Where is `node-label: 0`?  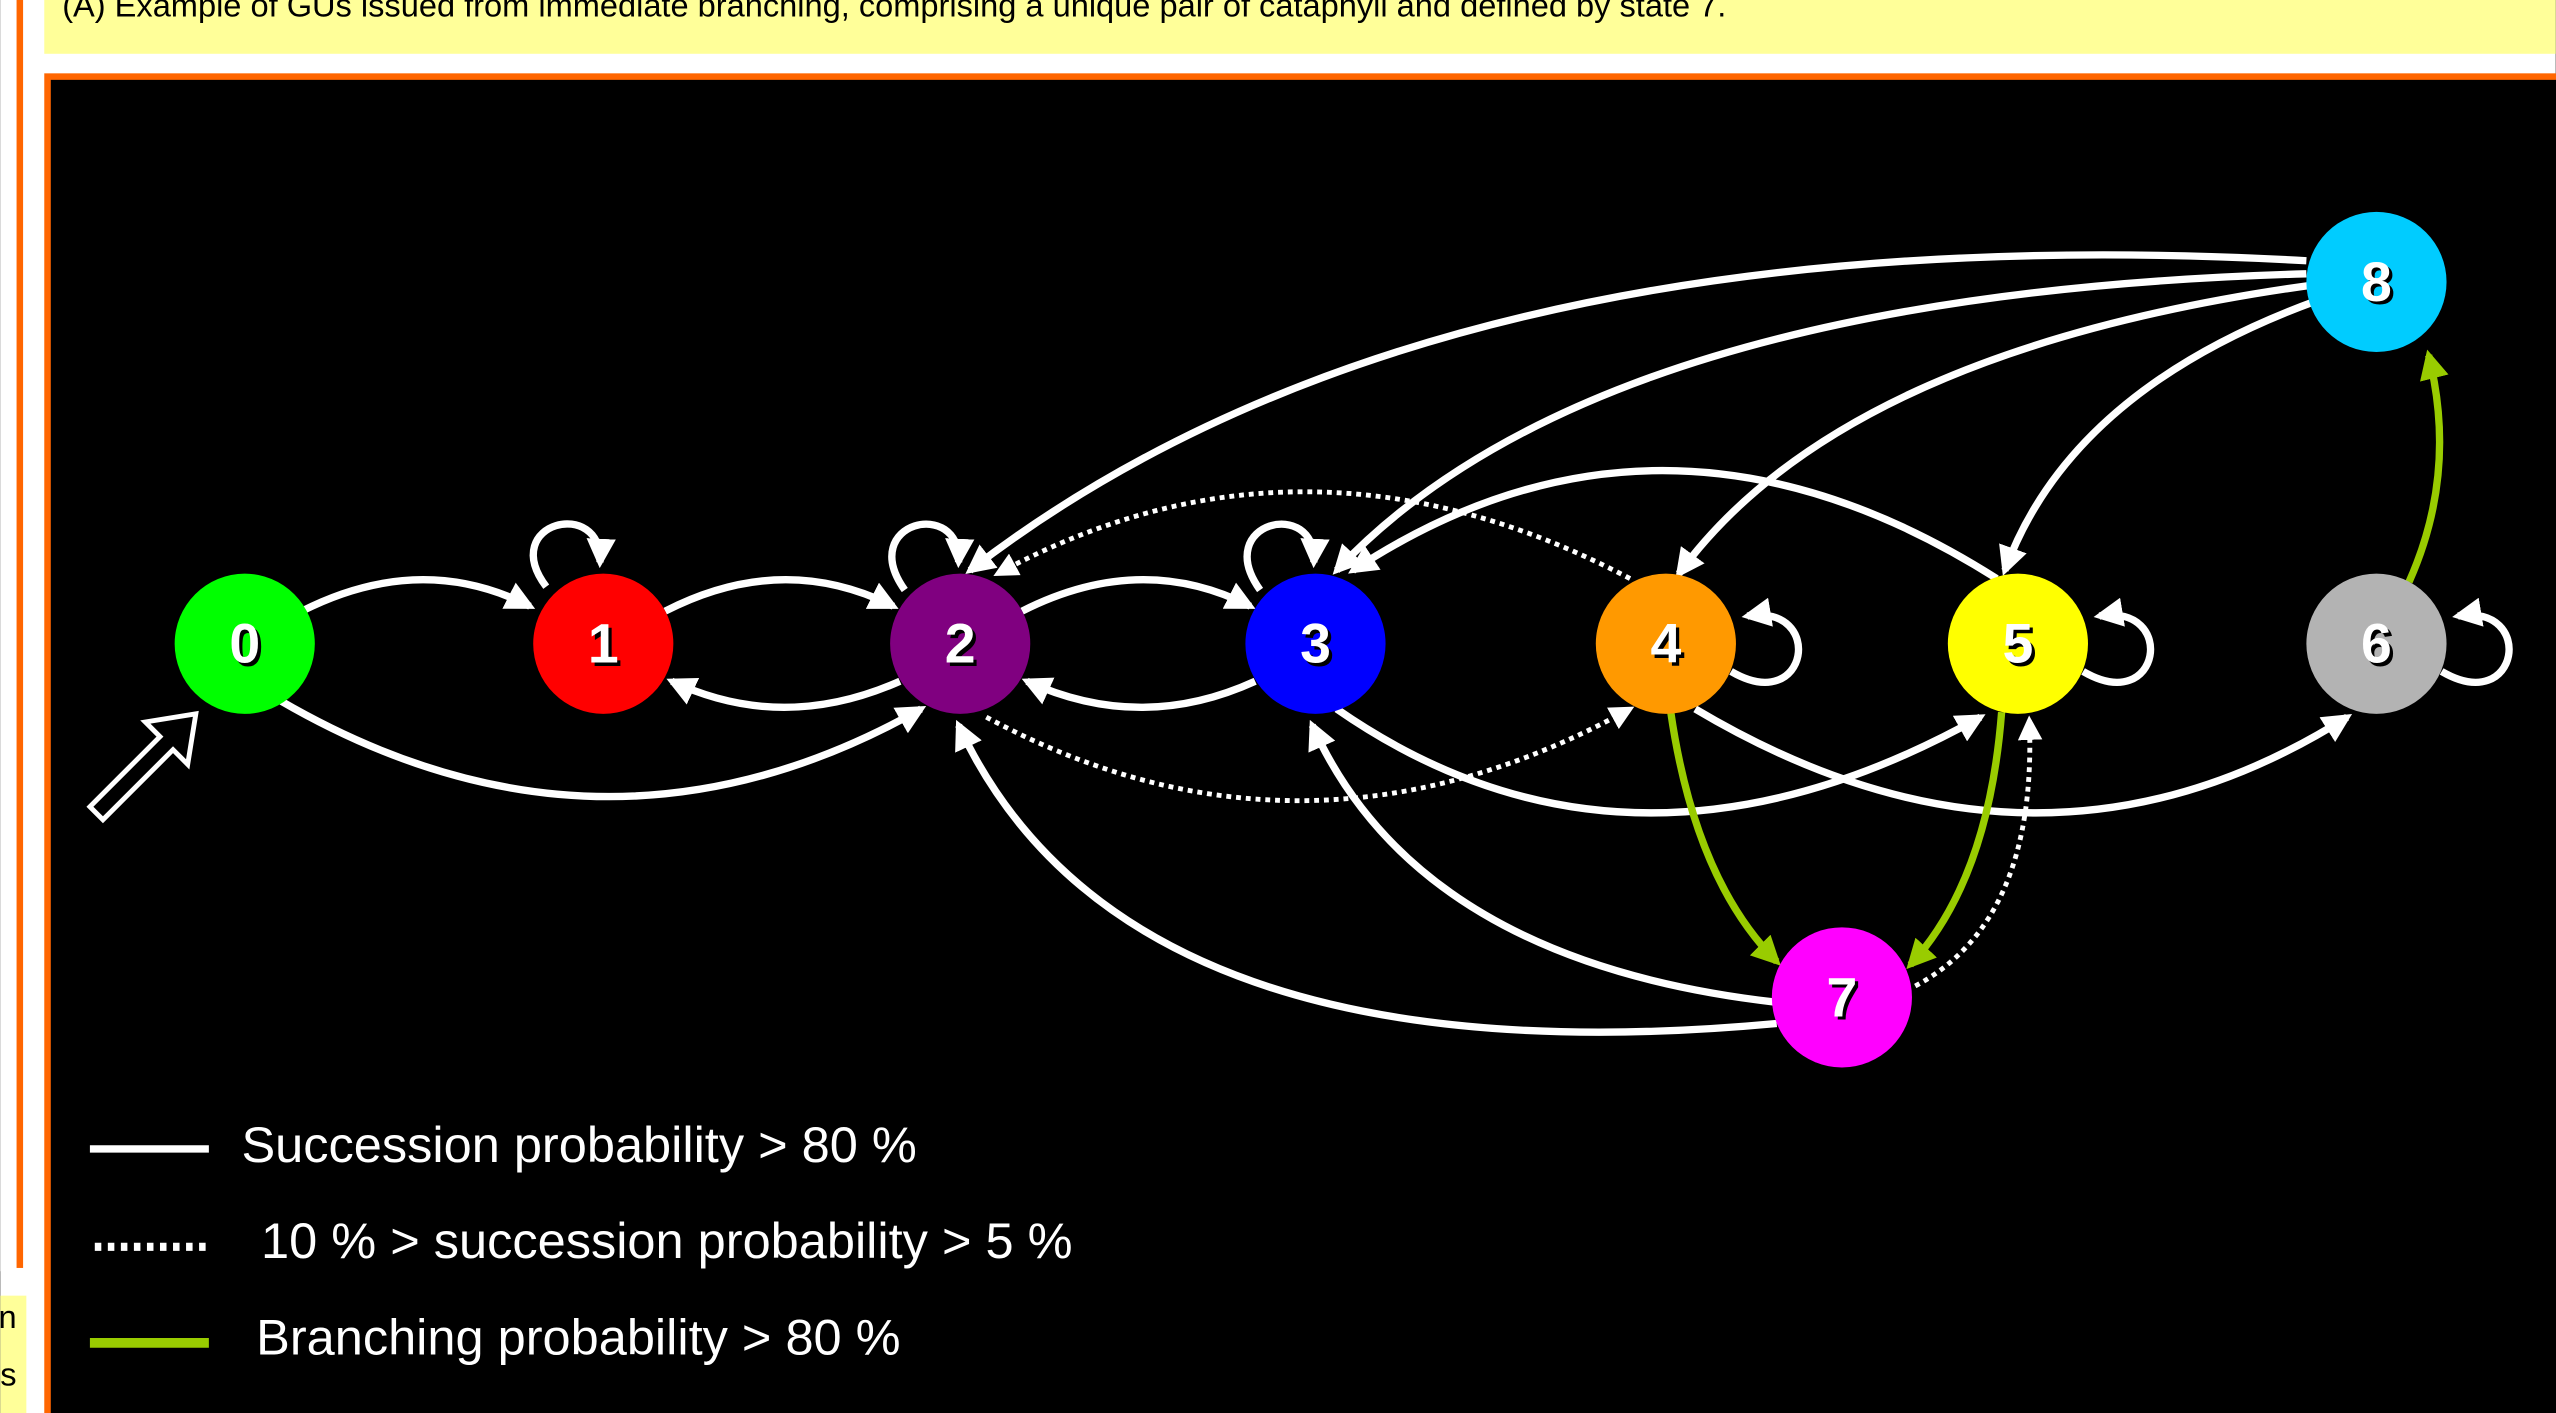
node-label: 0 is located at coordinates (244, 644).